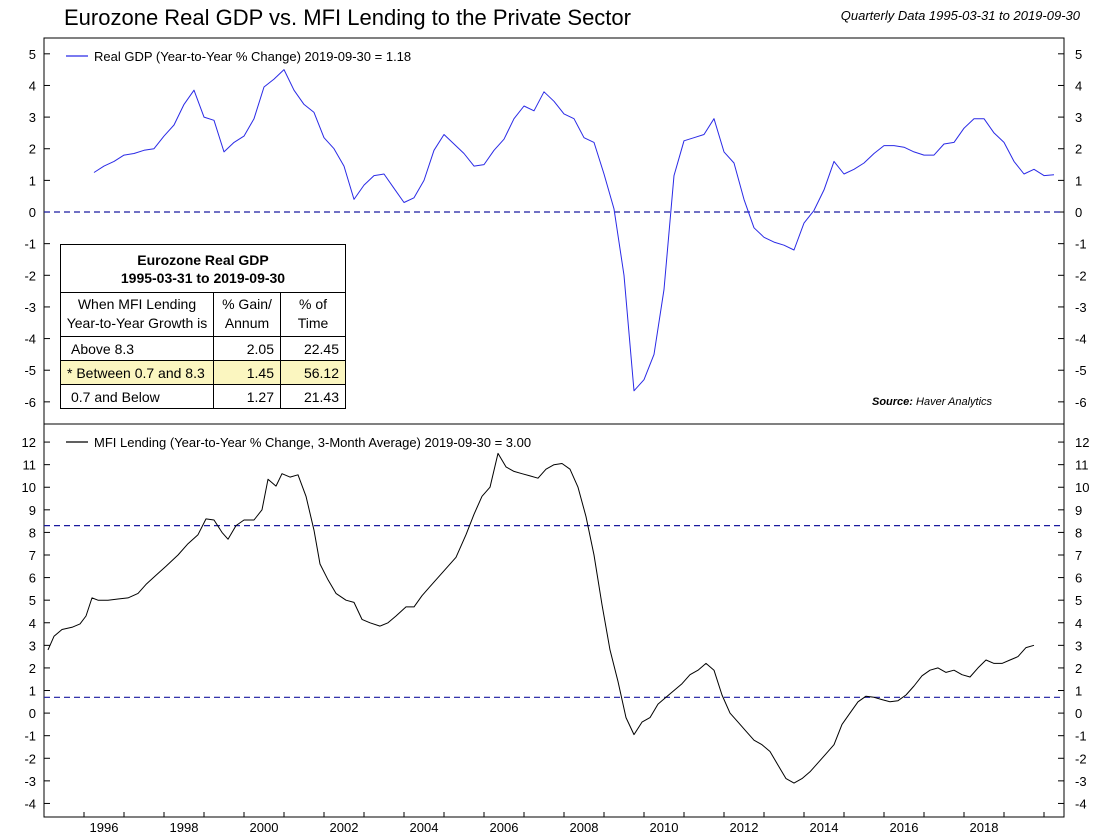 The height and width of the screenshot is (839, 1106). What do you see at coordinates (321, 396) in the screenshot?
I see `stats-row-time: 21.43` at bounding box center [321, 396].